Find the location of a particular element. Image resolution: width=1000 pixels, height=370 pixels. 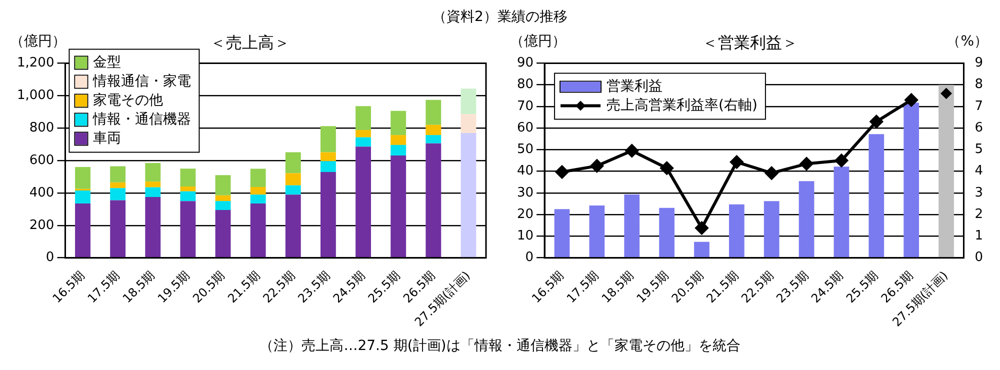

legend-label: 営業利益 is located at coordinates (634, 86).